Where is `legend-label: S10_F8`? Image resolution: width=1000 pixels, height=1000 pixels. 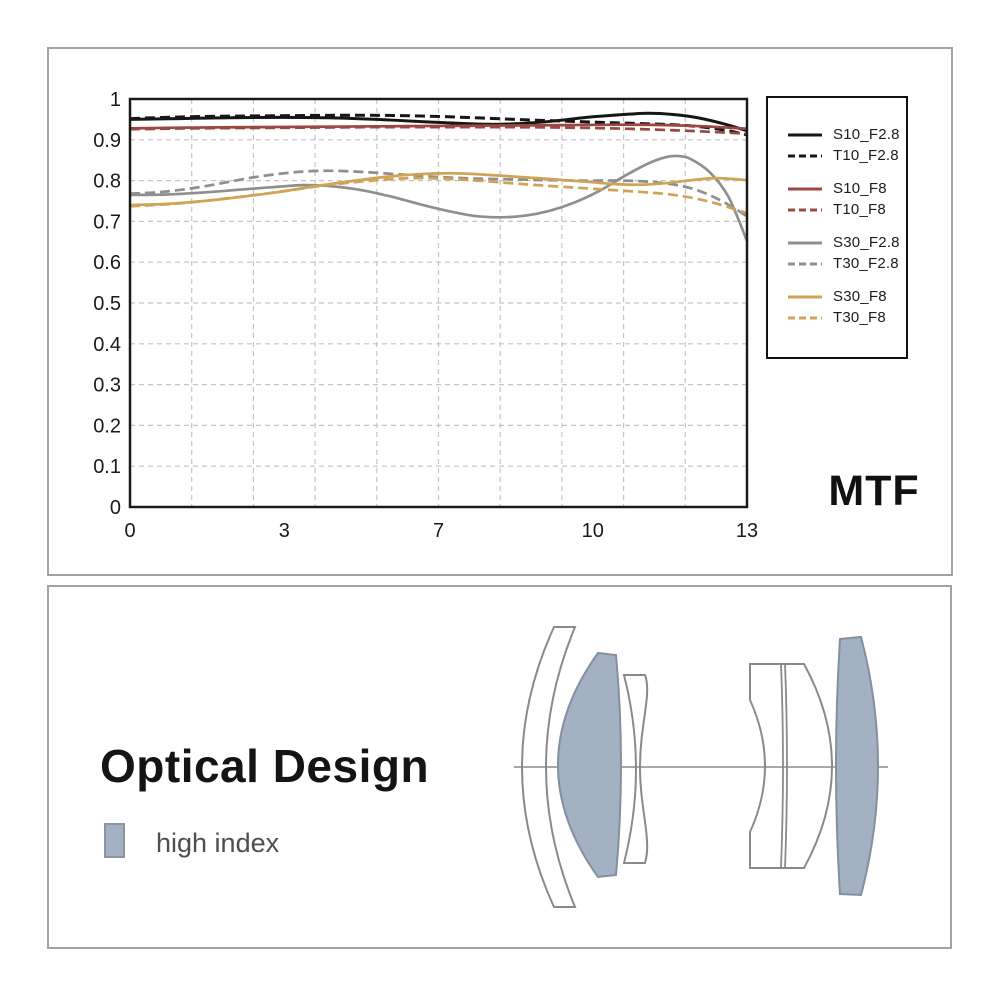
legend-label: S10_F8 is located at coordinates (860, 188).